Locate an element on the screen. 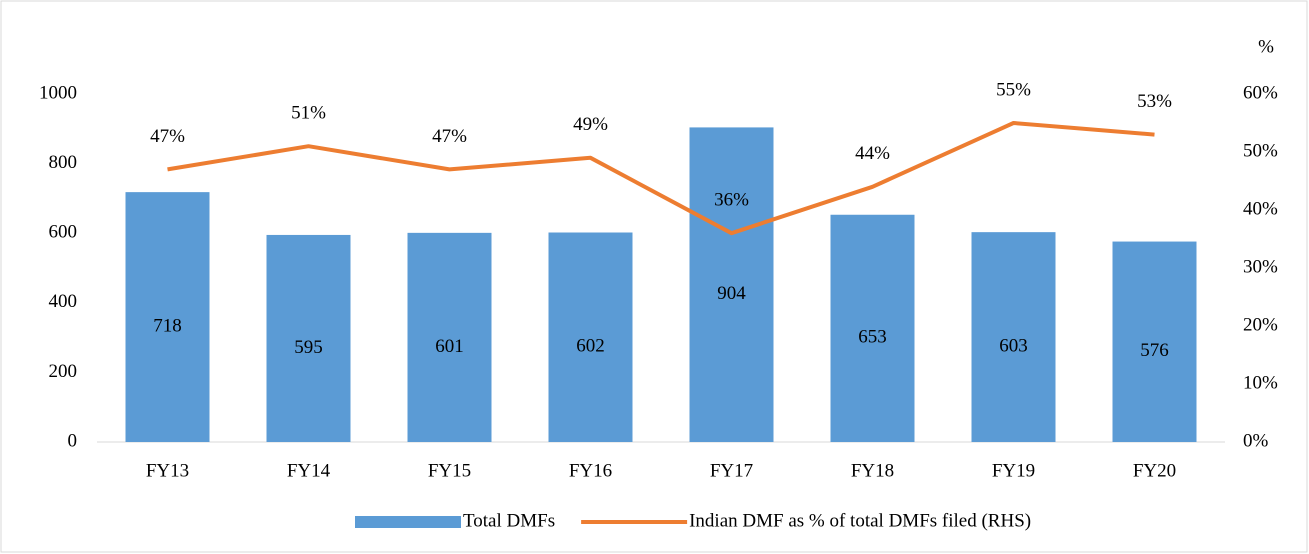 Image resolution: width=1309 pixels, height=554 pixels. bar-value-label: 595 is located at coordinates (308, 347).